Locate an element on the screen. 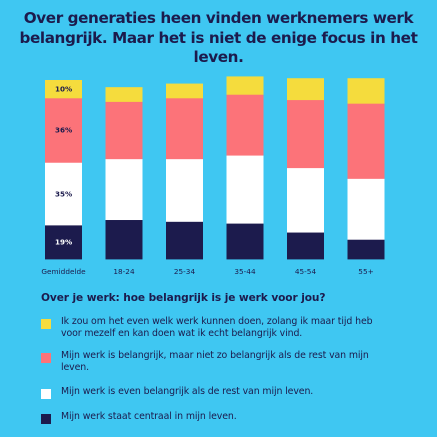 The width and height of the screenshot is (437, 437). bar-segment-45-54-yellow is located at coordinates (305, 89).